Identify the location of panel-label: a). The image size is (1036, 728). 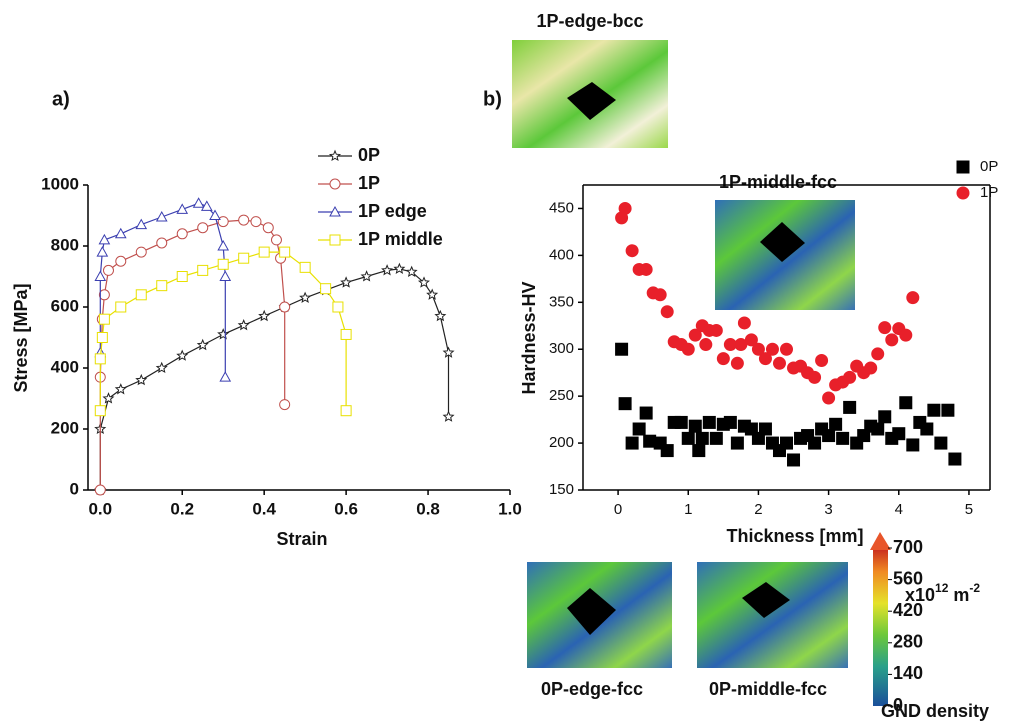
(61, 99).